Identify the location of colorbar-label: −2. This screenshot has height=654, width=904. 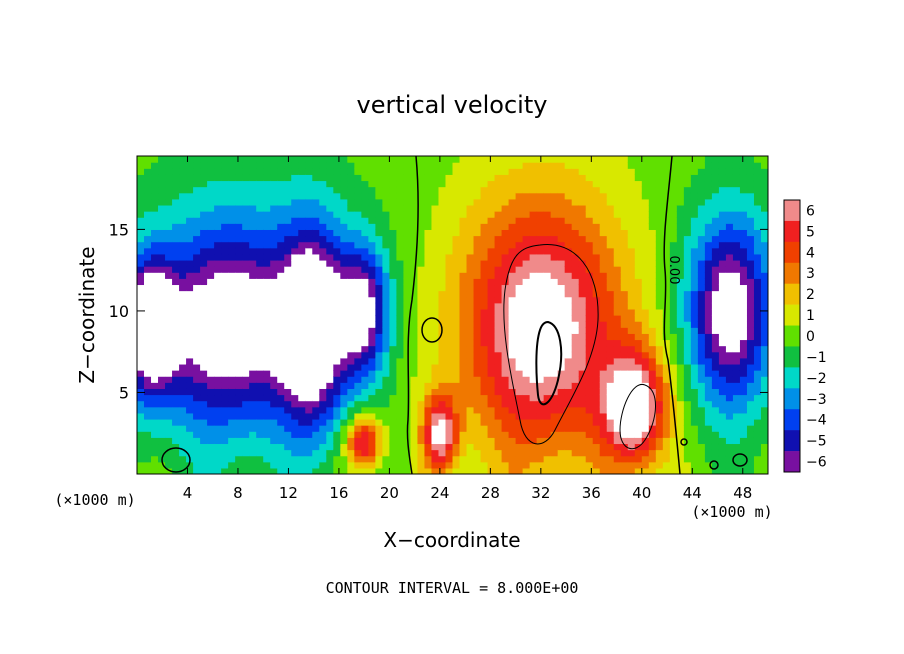
(816, 379).